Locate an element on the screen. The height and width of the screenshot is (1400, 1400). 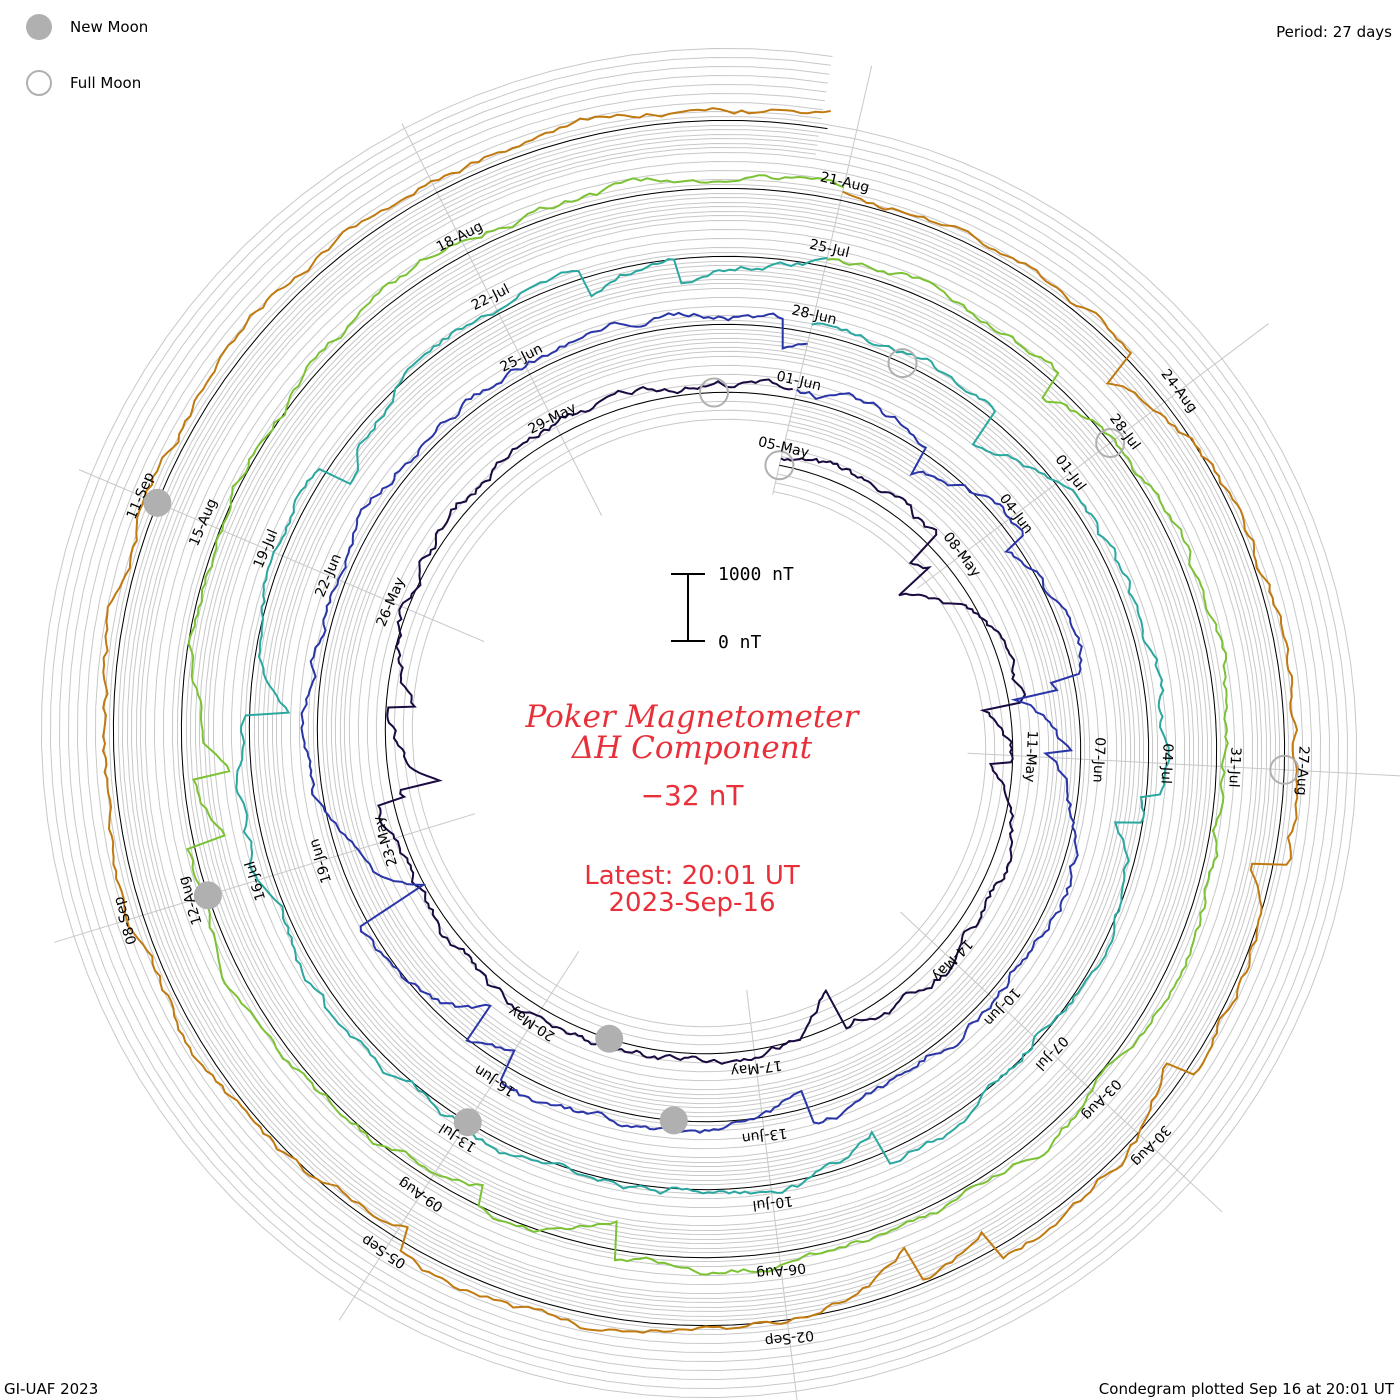
day-label: 31-Jul is located at coordinates (1234, 767).